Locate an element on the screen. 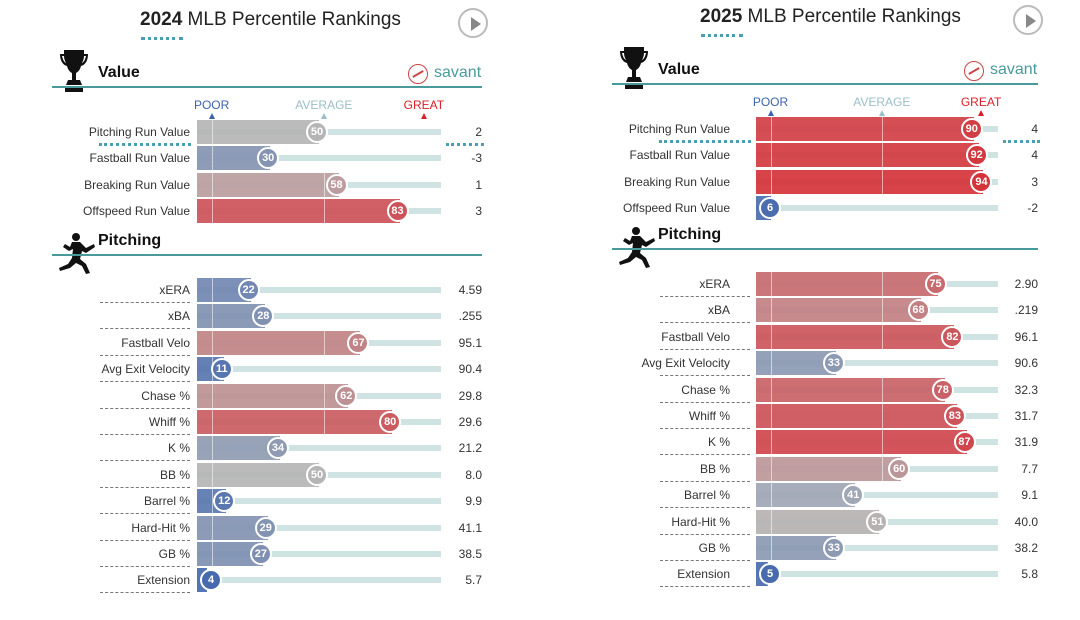 The height and width of the screenshot is (620, 1080). percentile-badge: 80 is located at coordinates (390, 422).